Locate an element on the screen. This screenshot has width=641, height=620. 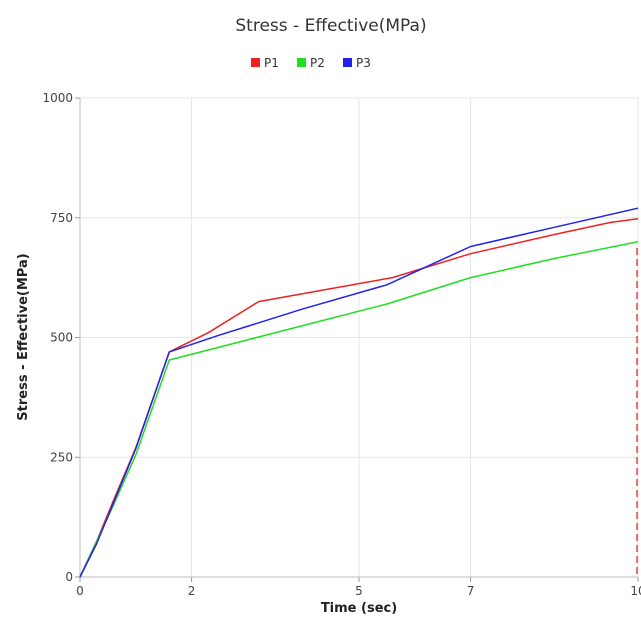
legend-swatch-p2 is located at coordinates (301, 62).